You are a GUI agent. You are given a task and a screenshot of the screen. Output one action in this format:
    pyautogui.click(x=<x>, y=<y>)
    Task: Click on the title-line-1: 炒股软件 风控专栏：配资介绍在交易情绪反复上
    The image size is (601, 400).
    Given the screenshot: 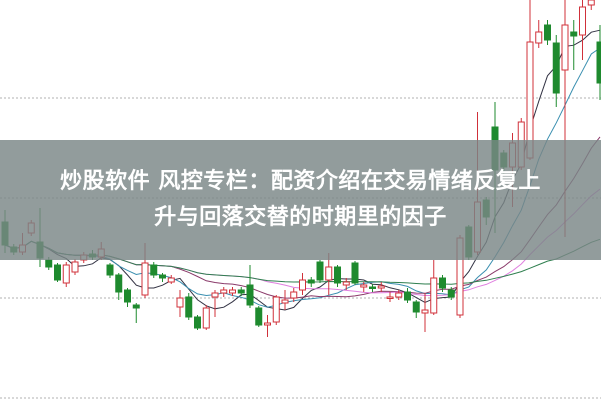 What is the action you would take?
    pyautogui.click(x=300, y=181)
    